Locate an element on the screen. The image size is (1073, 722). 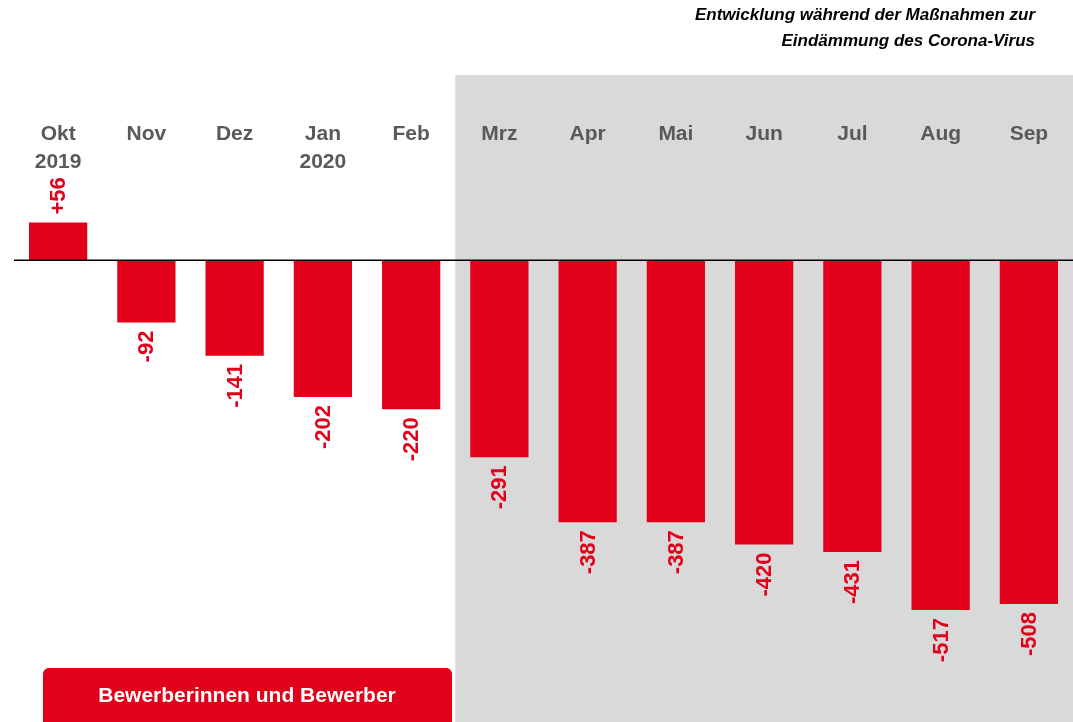
x-tick-label: Aug is located at coordinates (941, 132).